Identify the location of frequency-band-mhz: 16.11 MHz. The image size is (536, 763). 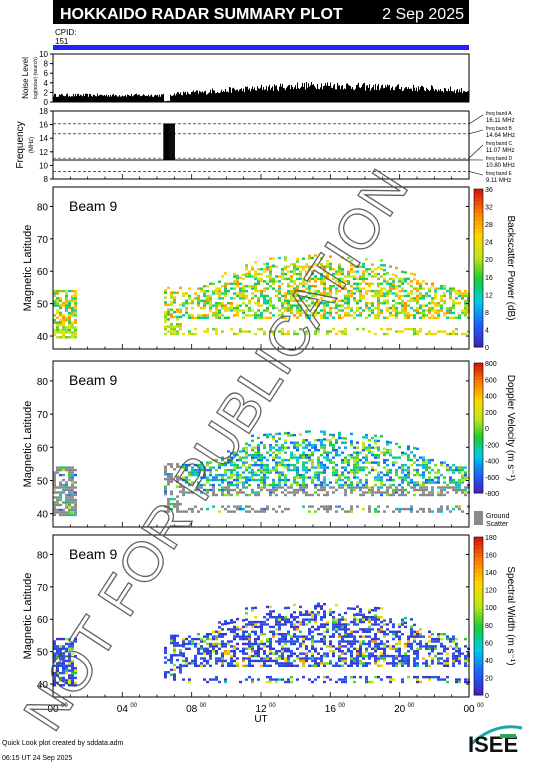
(500, 121).